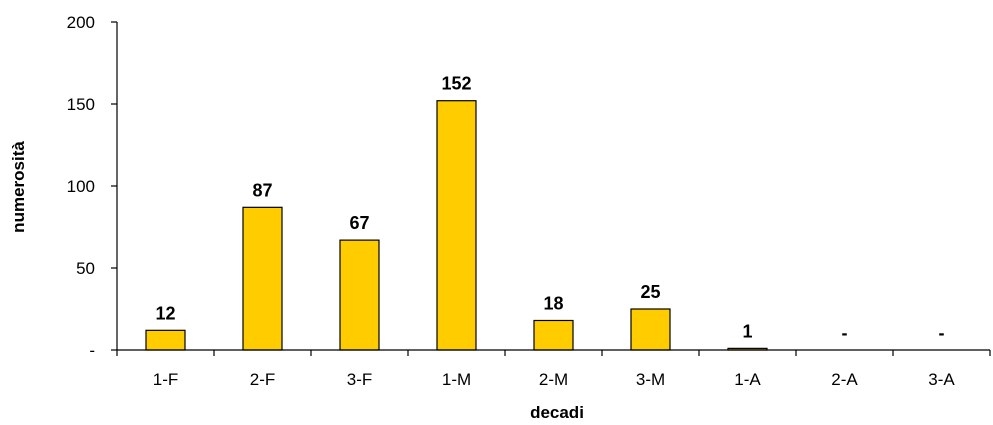 This screenshot has height=425, width=993. I want to click on x-tick-label: 1-F, so click(166, 379).